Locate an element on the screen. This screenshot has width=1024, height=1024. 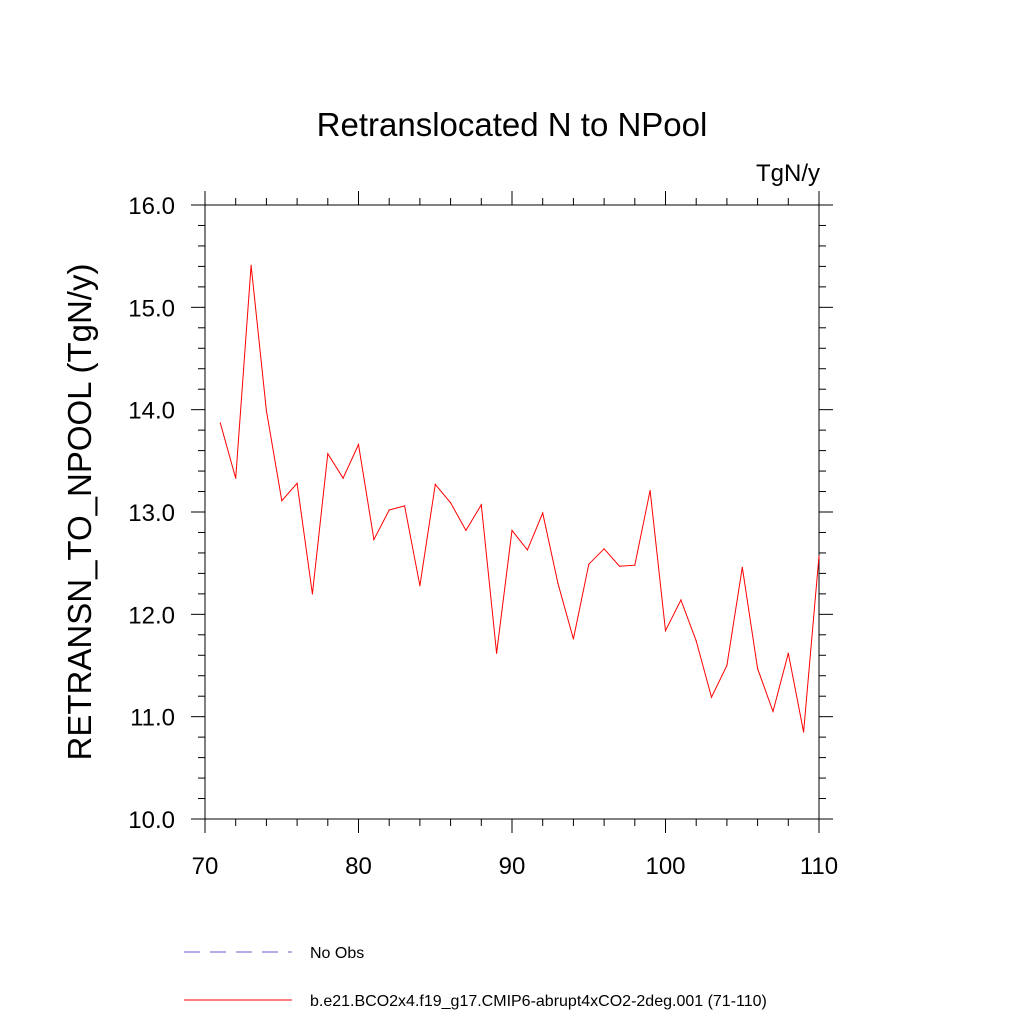
y-tick-label: 10.0 is located at coordinates (151, 820).